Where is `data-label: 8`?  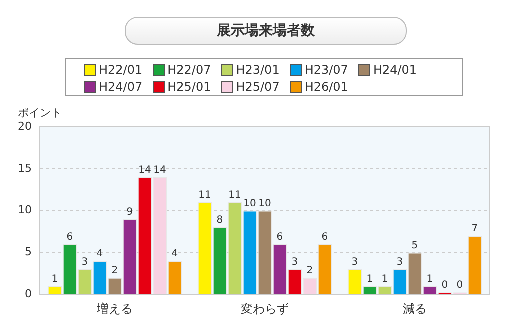
data-label: 8 is located at coordinates (220, 220).